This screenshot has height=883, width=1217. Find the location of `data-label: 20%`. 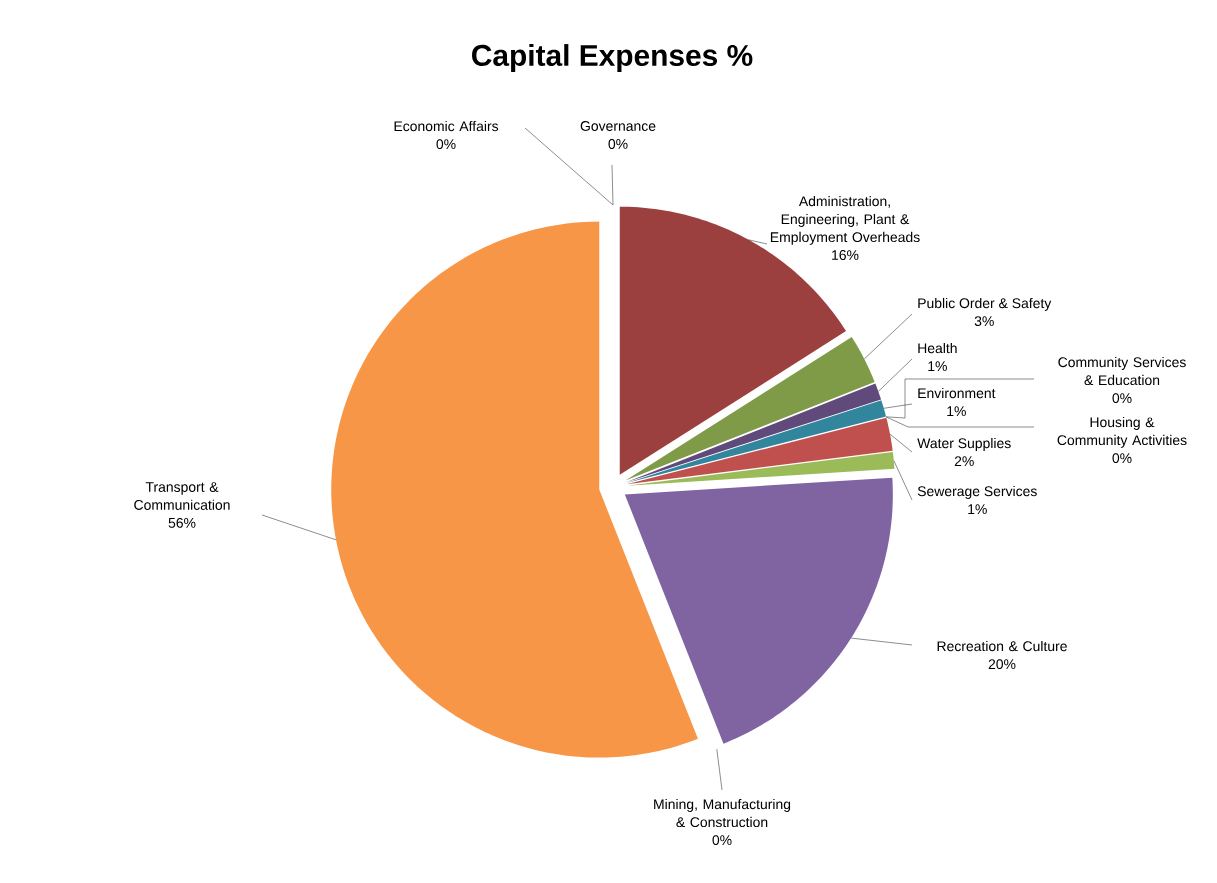

data-label: 20% is located at coordinates (1002, 664).